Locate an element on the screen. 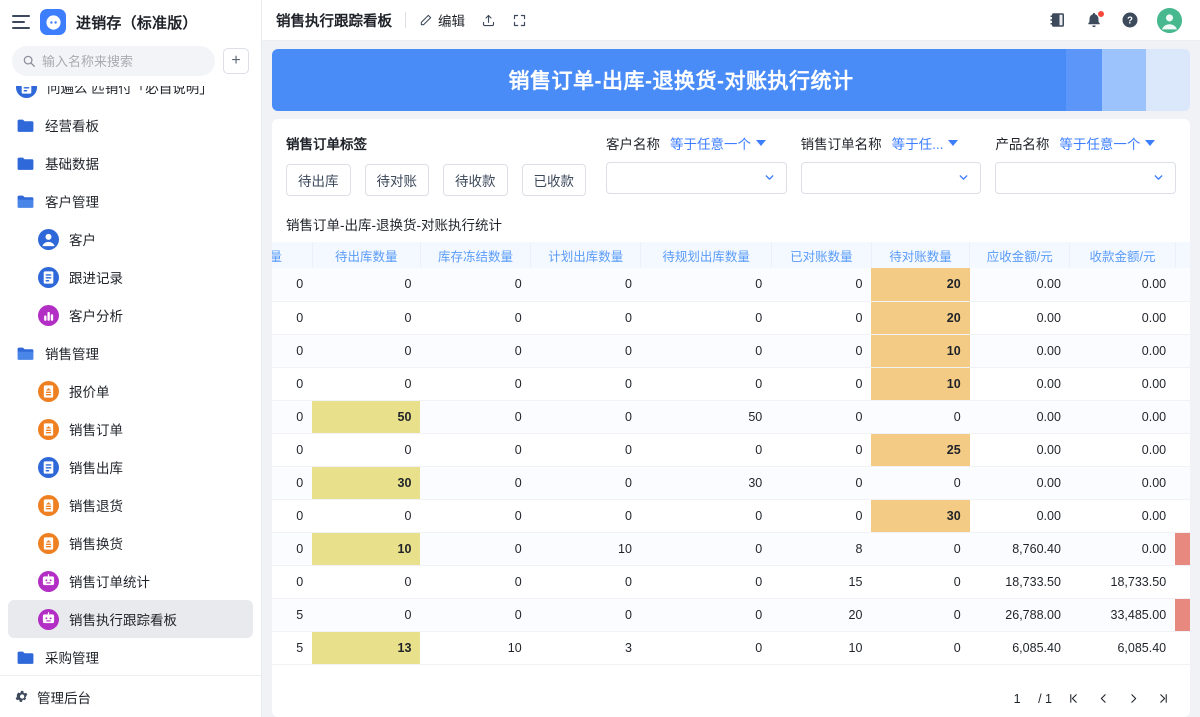 This screenshot has width=1200, height=717. upload-icon is located at coordinates (488, 20).